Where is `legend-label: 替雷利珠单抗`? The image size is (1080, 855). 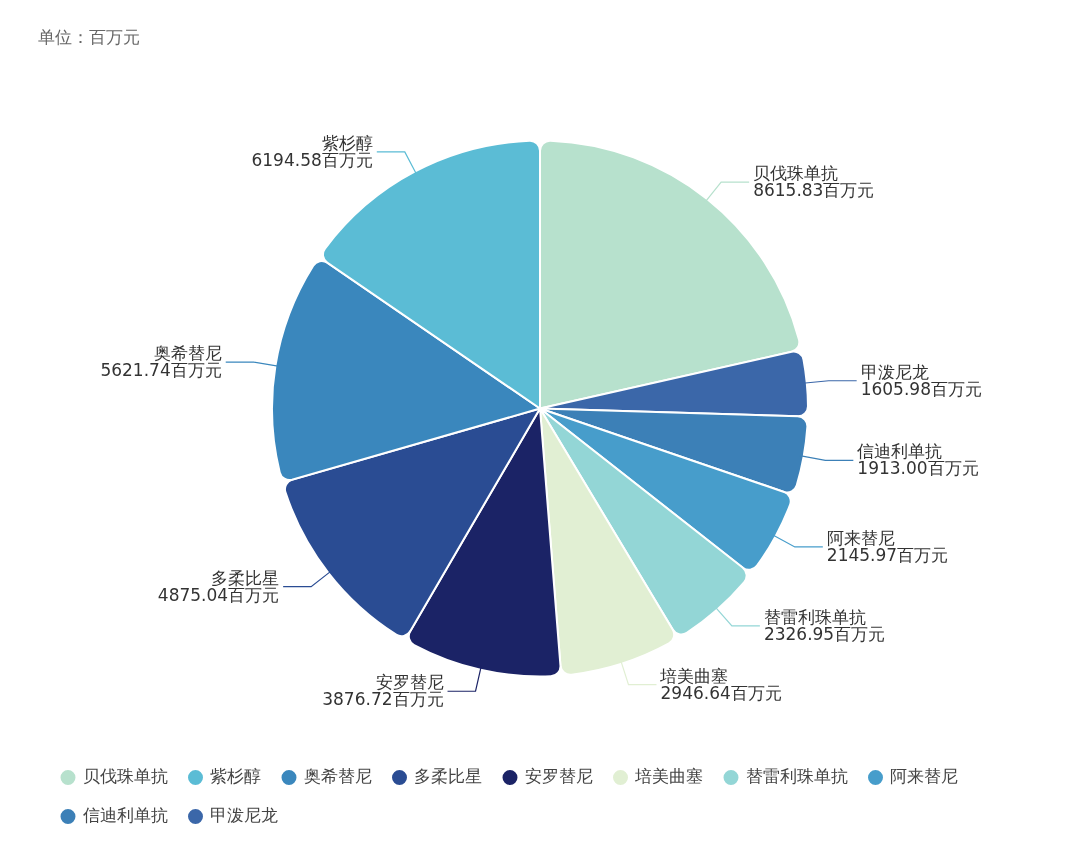
legend-label: 替雷利珠单抗 is located at coordinates (796, 775).